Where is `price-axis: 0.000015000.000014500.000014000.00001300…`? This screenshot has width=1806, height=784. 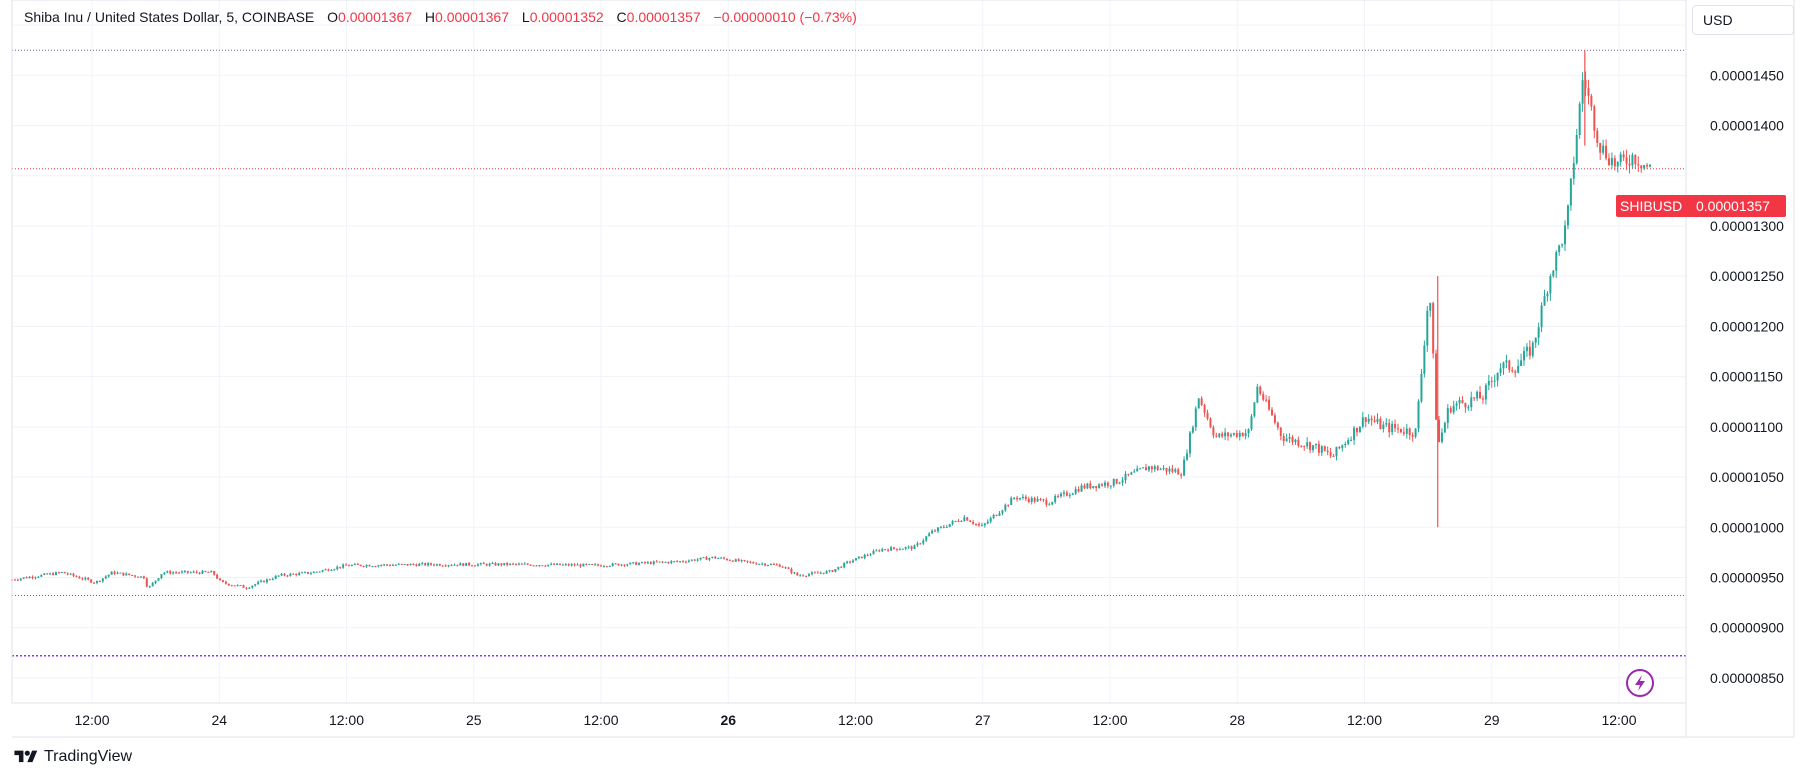 price-axis: 0.000015000.000014500.000014000.00001300… is located at coordinates (1747, 351).